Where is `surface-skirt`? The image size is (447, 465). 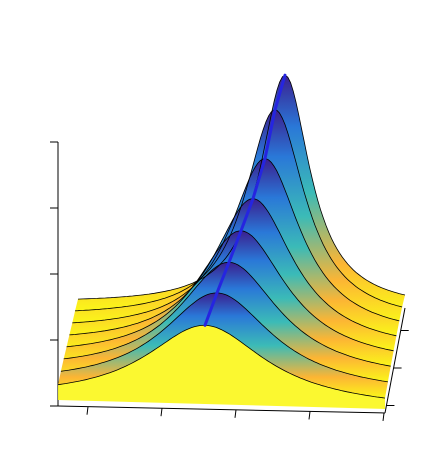
surface-skirt is located at coordinates (221, 367).